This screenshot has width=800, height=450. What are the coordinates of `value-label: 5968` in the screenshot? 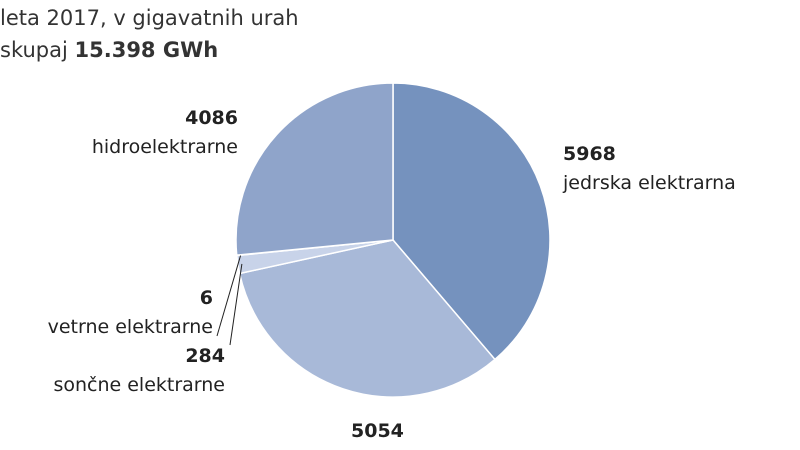 It's located at (589, 154).